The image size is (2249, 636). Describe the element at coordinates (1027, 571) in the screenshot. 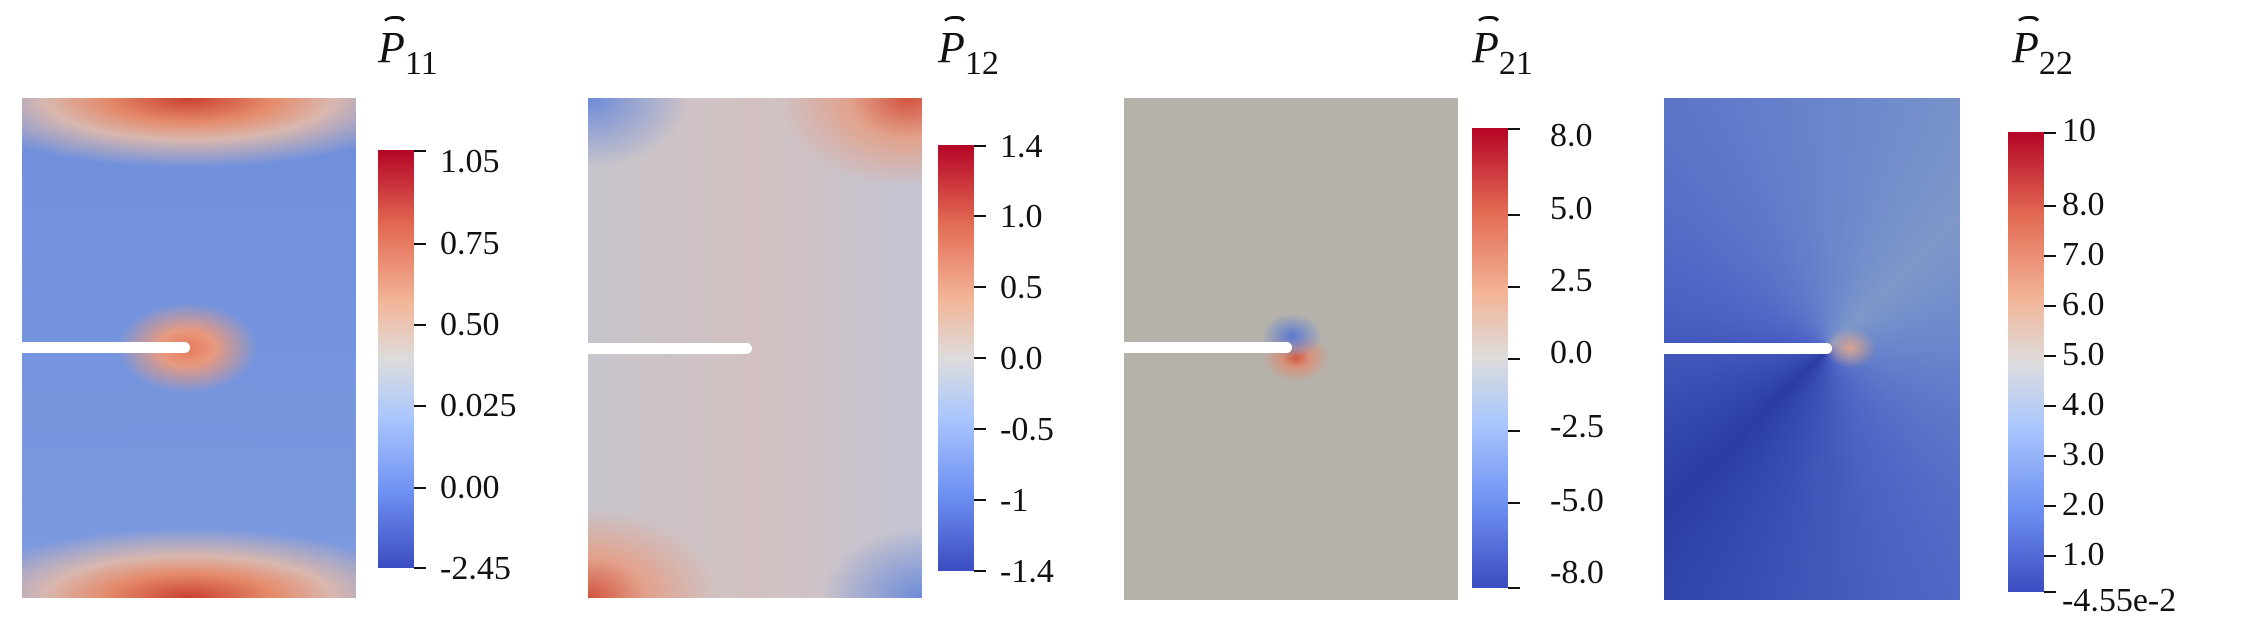

I see `colorbar-label: -1.4` at that location.